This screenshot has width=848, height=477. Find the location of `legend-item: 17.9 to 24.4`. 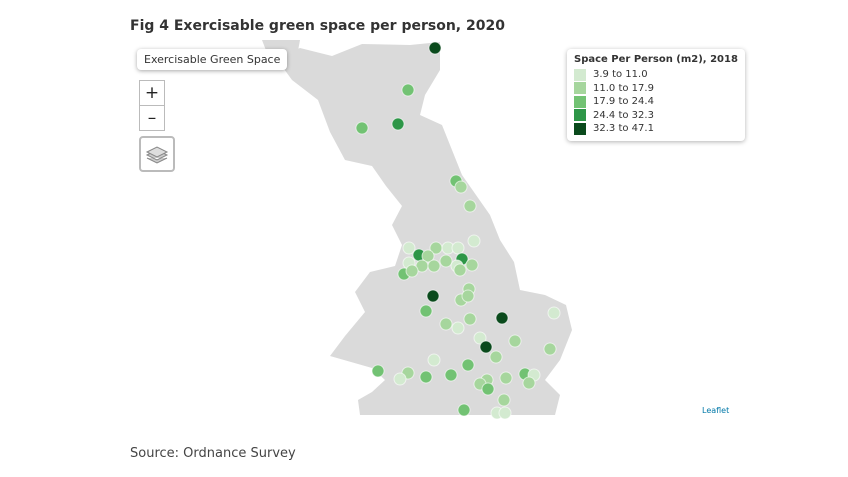

legend-item: 17.9 to 24.4 is located at coordinates (656, 102).